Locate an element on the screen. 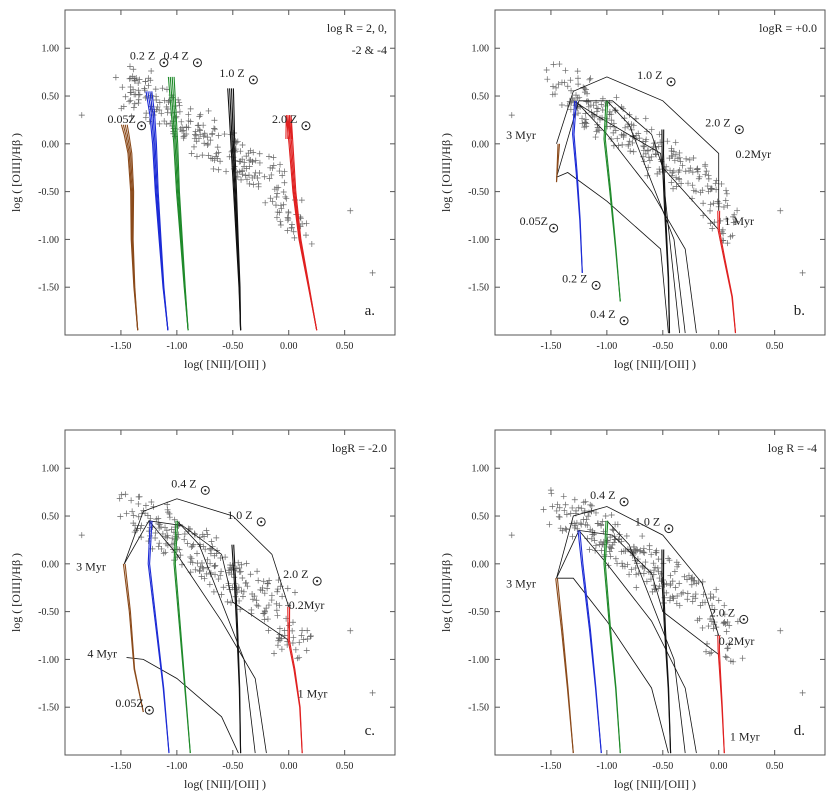 This screenshot has height=804, width=830. annotation: 0.05Z is located at coordinates (534, 221).